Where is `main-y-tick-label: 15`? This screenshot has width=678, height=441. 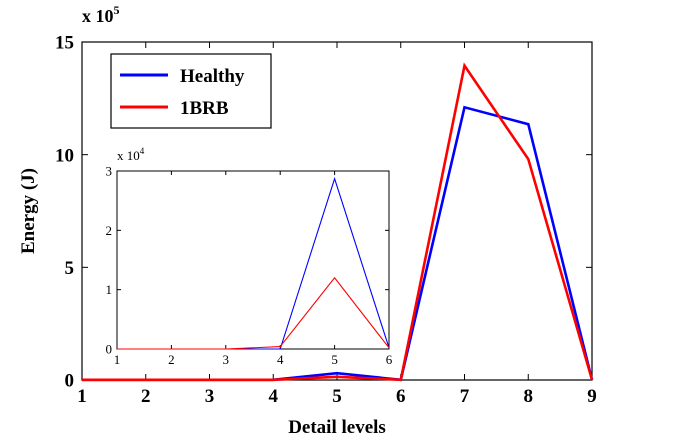 main-y-tick-label: 15 is located at coordinates (64, 43).